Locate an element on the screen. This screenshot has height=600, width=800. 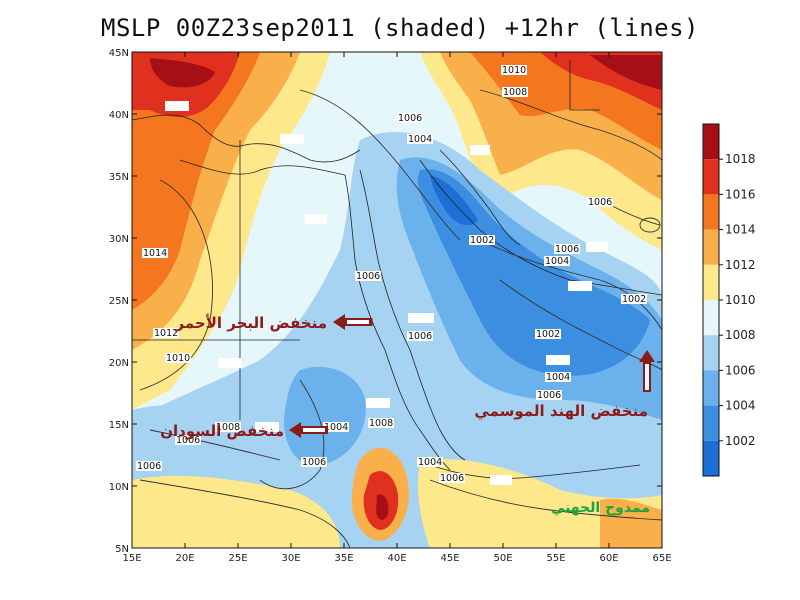
lon-tick-label: 15E is located at coordinates (131, 558).